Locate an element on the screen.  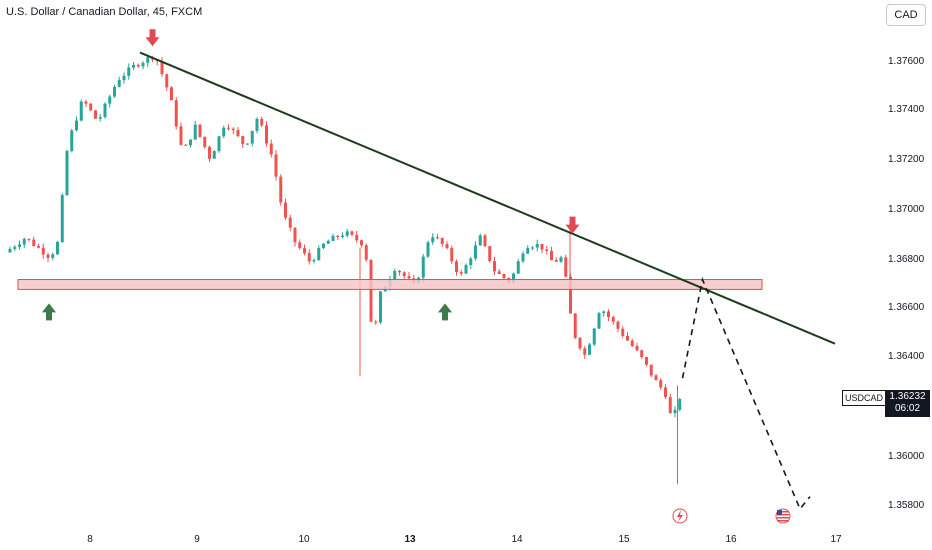
y-tick-label: 1.37400 is located at coordinates (906, 109).